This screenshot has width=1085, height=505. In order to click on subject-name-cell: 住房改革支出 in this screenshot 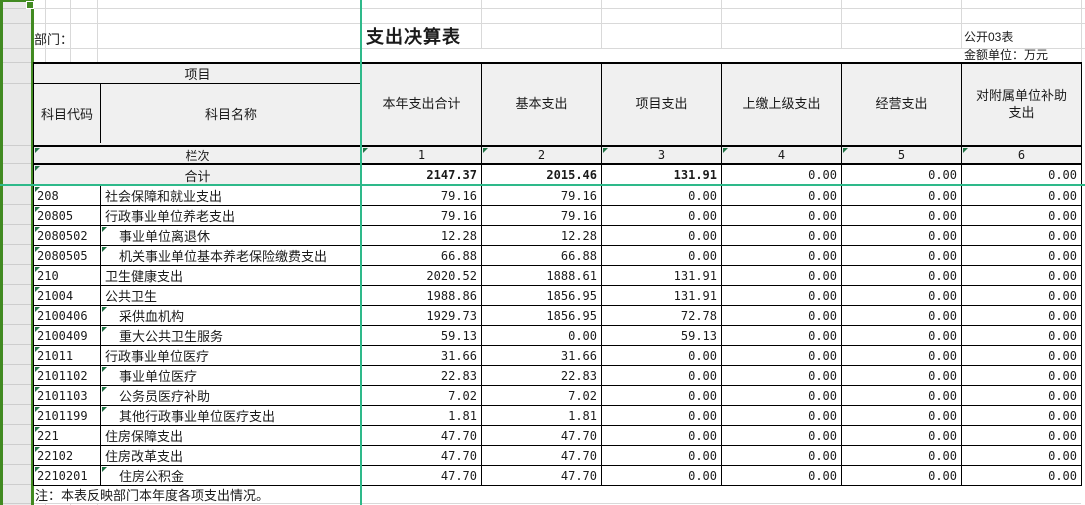, I will do `click(231, 455)`.